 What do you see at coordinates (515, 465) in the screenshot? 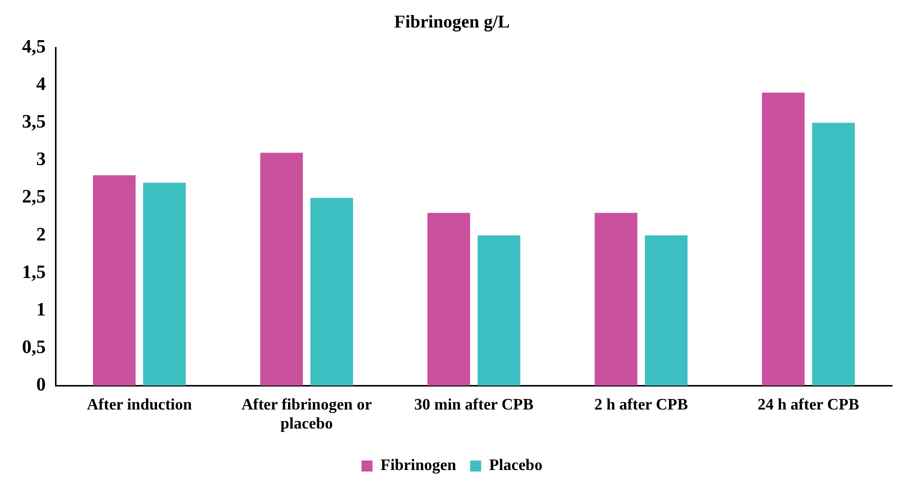
I see `legend-label: Placebo` at bounding box center [515, 465].